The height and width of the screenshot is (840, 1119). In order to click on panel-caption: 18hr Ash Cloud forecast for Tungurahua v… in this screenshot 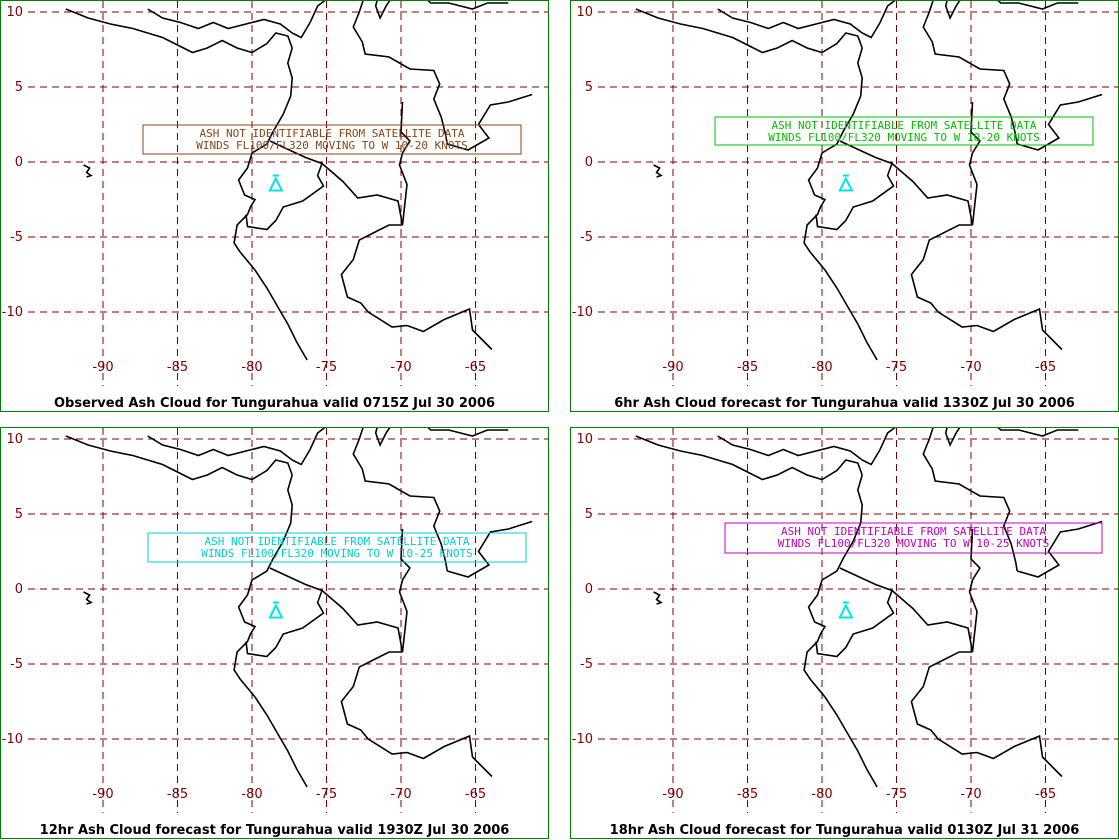, I will do `click(844, 830)`.